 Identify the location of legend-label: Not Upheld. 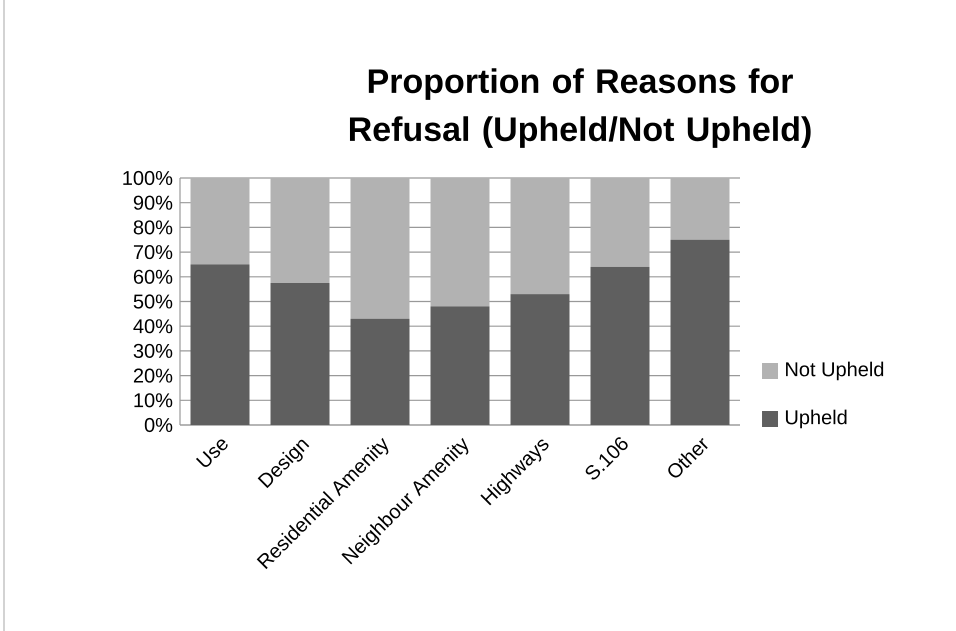
(835, 371).